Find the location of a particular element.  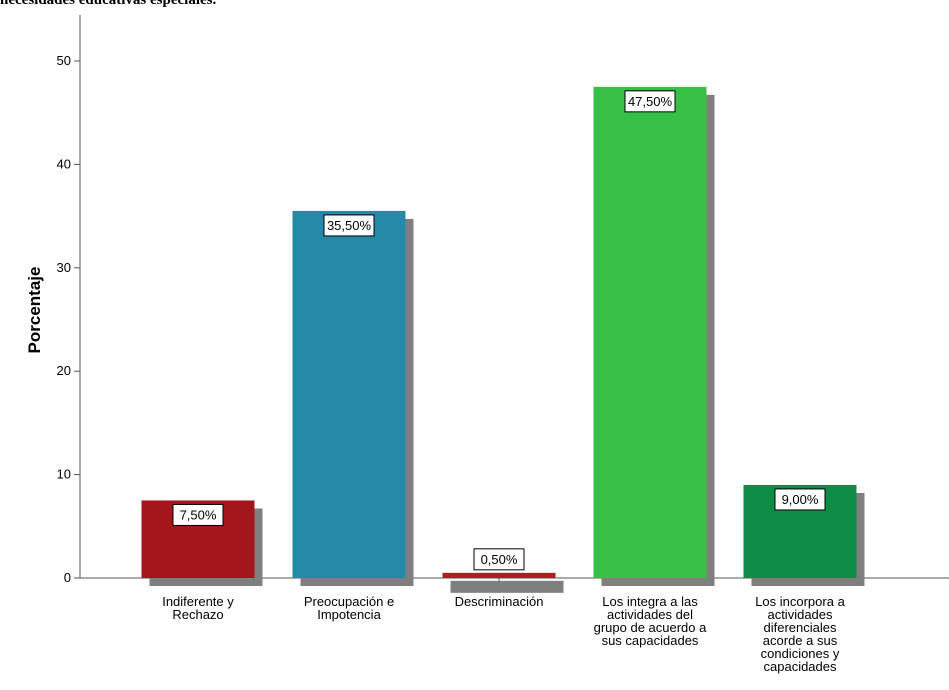

data-label-text: 35,50% is located at coordinates (349, 225).